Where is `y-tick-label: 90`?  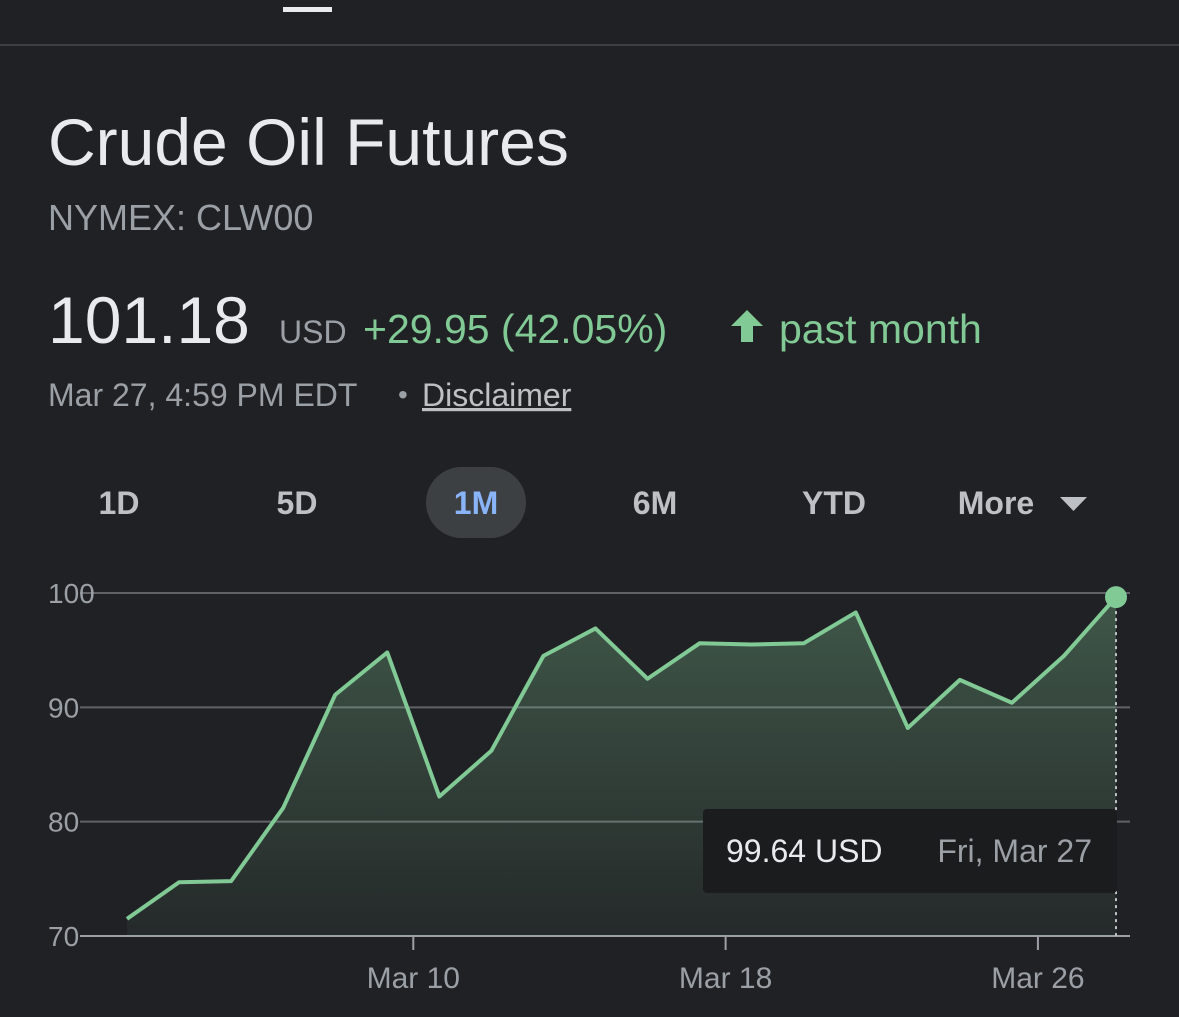 y-tick-label: 90 is located at coordinates (63, 707).